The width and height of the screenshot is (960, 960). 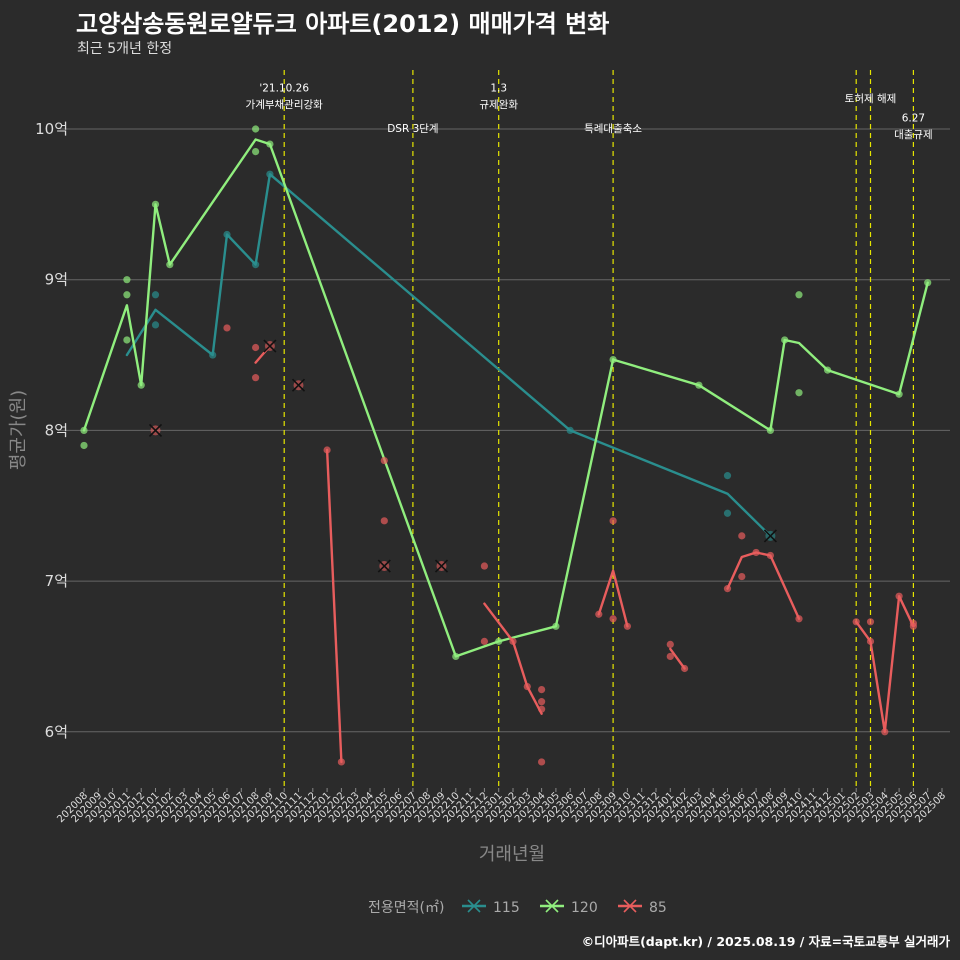 What do you see at coordinates (18, 430) in the screenshot?
I see `y-axis-title: 평균가(원)` at bounding box center [18, 430].